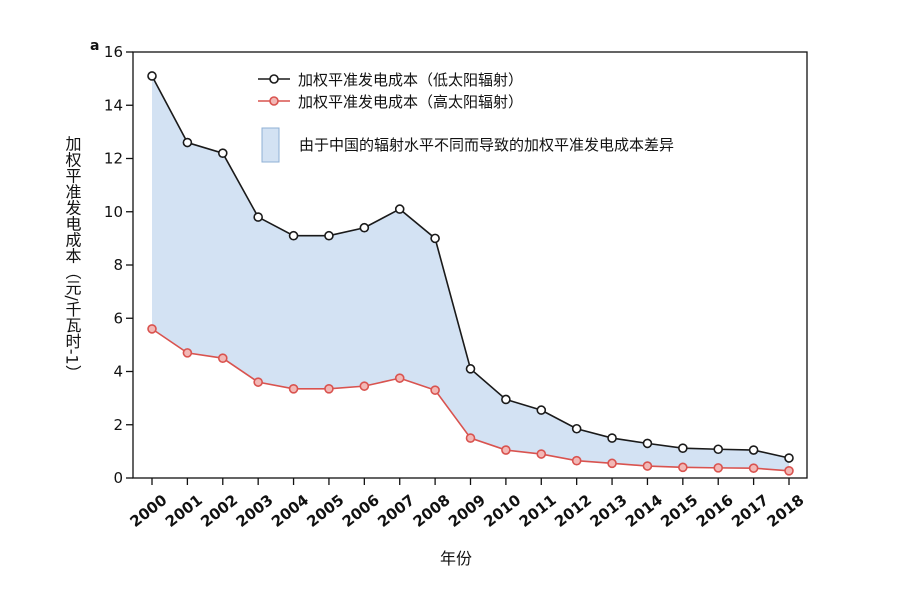  Describe the element at coordinates (274, 79) in the screenshot. I see `legend-marker-low` at that location.